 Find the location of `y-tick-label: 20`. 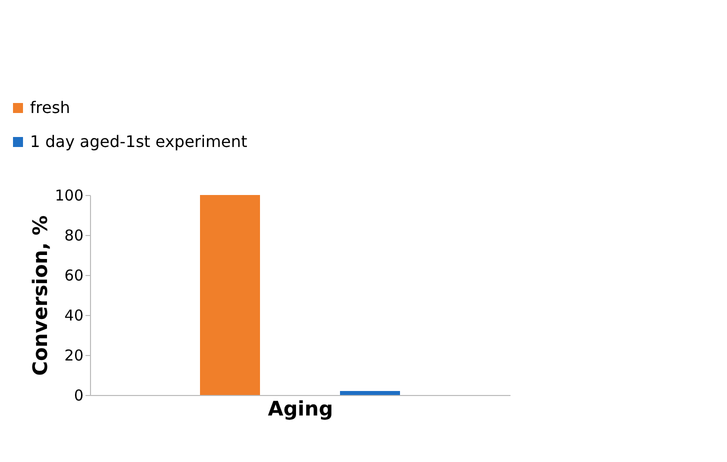

y-tick-label: 20 is located at coordinates (74, 355).